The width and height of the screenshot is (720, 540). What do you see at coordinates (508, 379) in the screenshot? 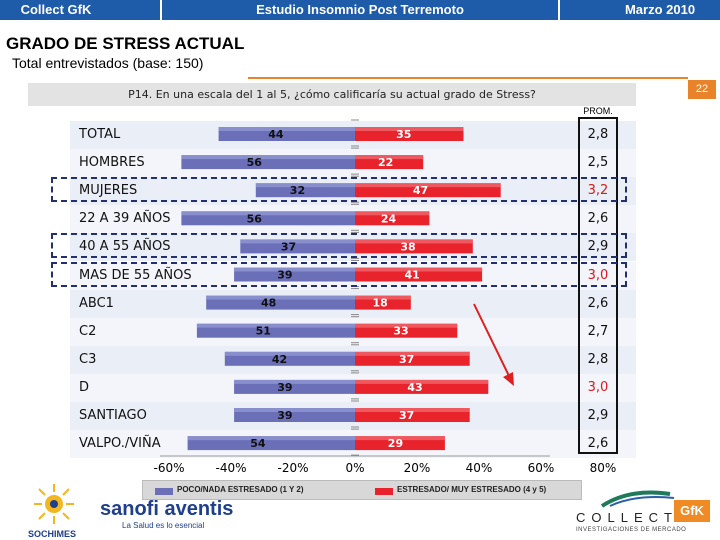
I see `annotation-arrow-head` at bounding box center [508, 379].